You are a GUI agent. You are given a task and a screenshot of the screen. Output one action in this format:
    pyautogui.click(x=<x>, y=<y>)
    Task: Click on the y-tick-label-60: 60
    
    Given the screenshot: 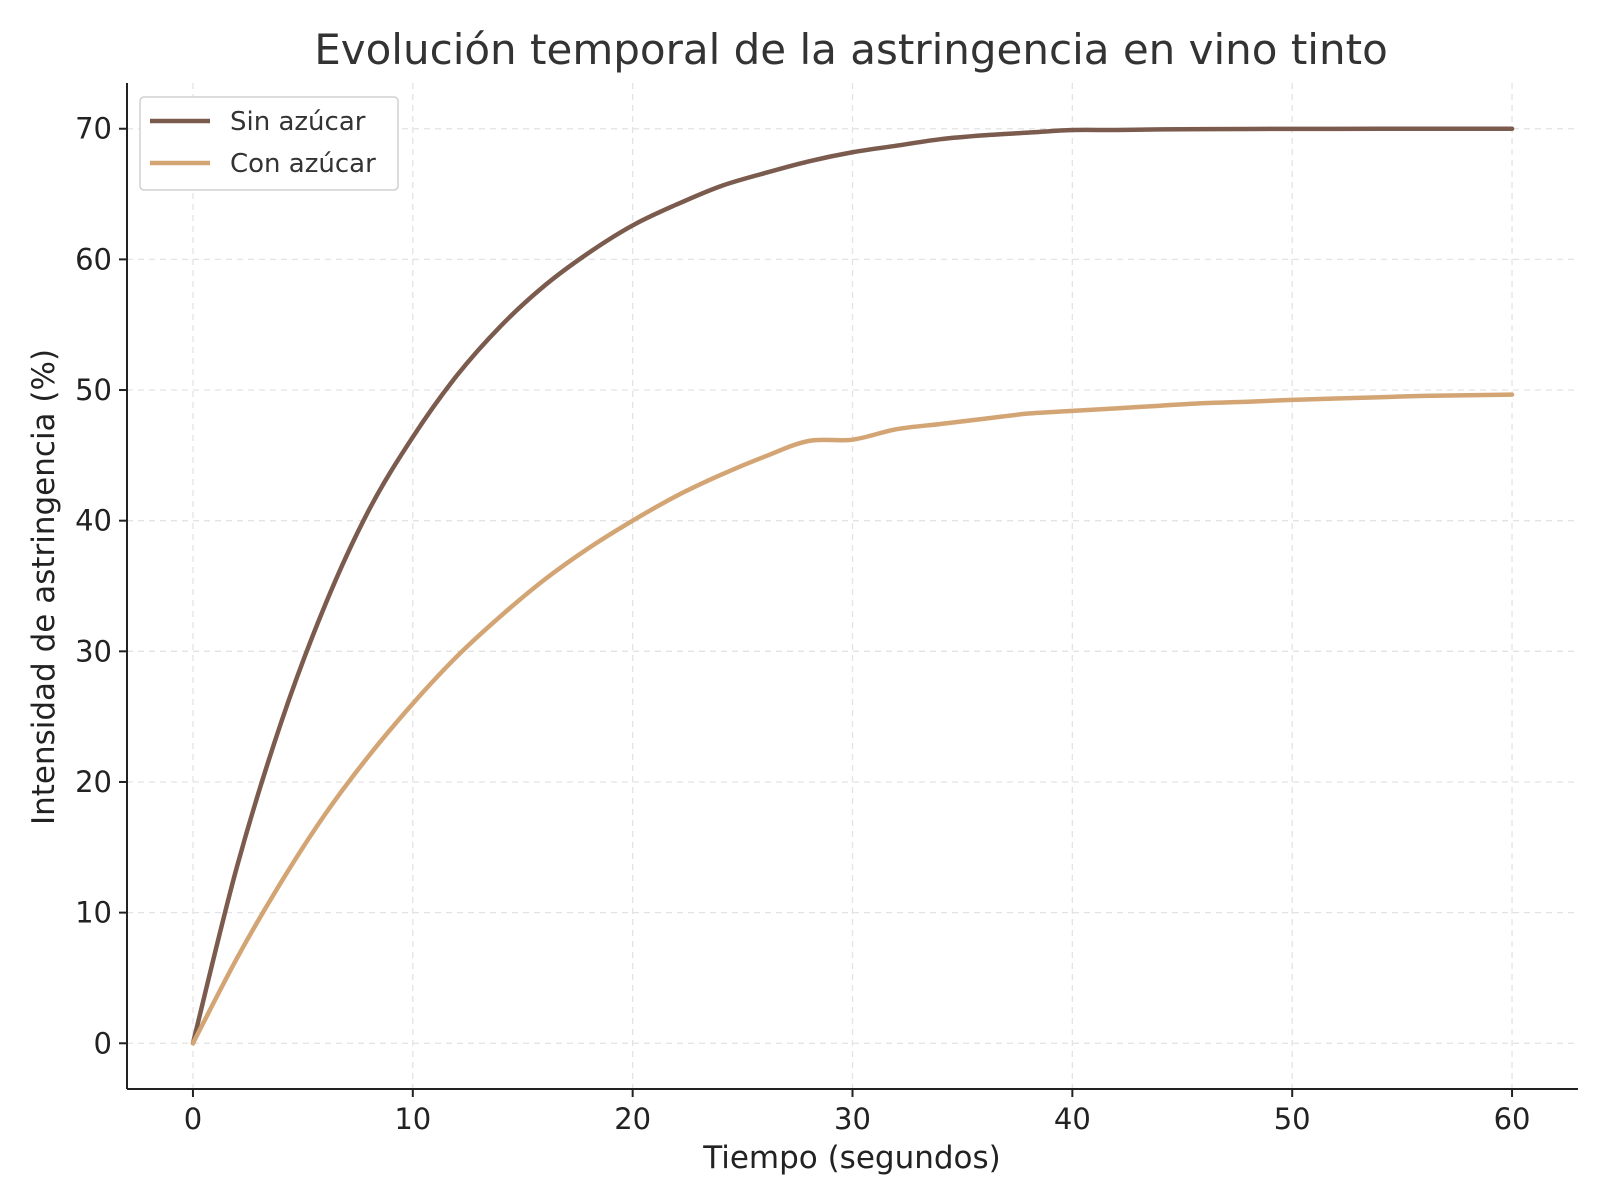 What is the action you would take?
    pyautogui.click(x=93, y=259)
    